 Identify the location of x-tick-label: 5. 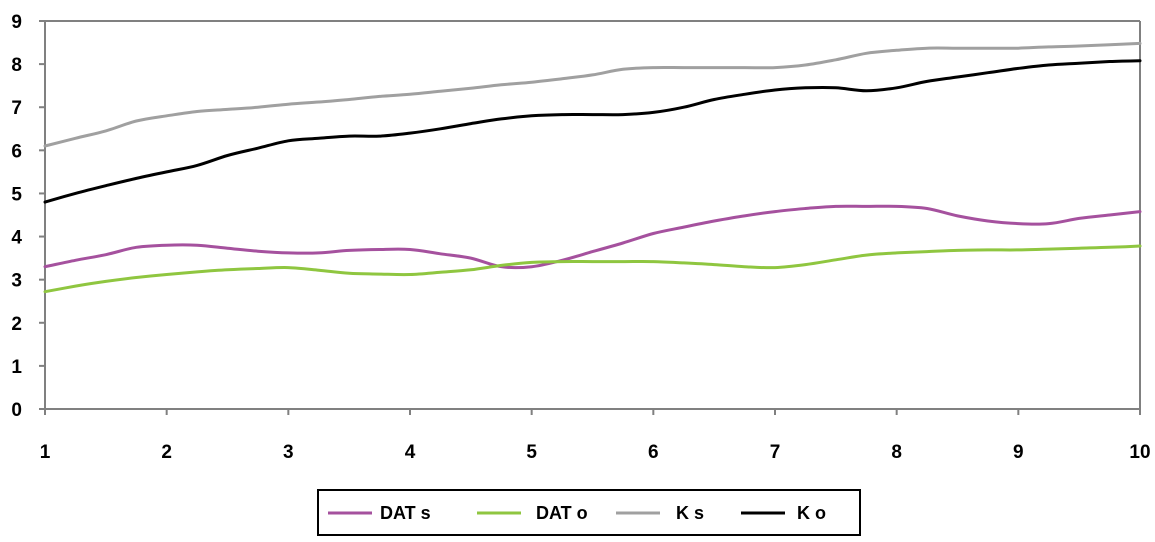
(531, 452).